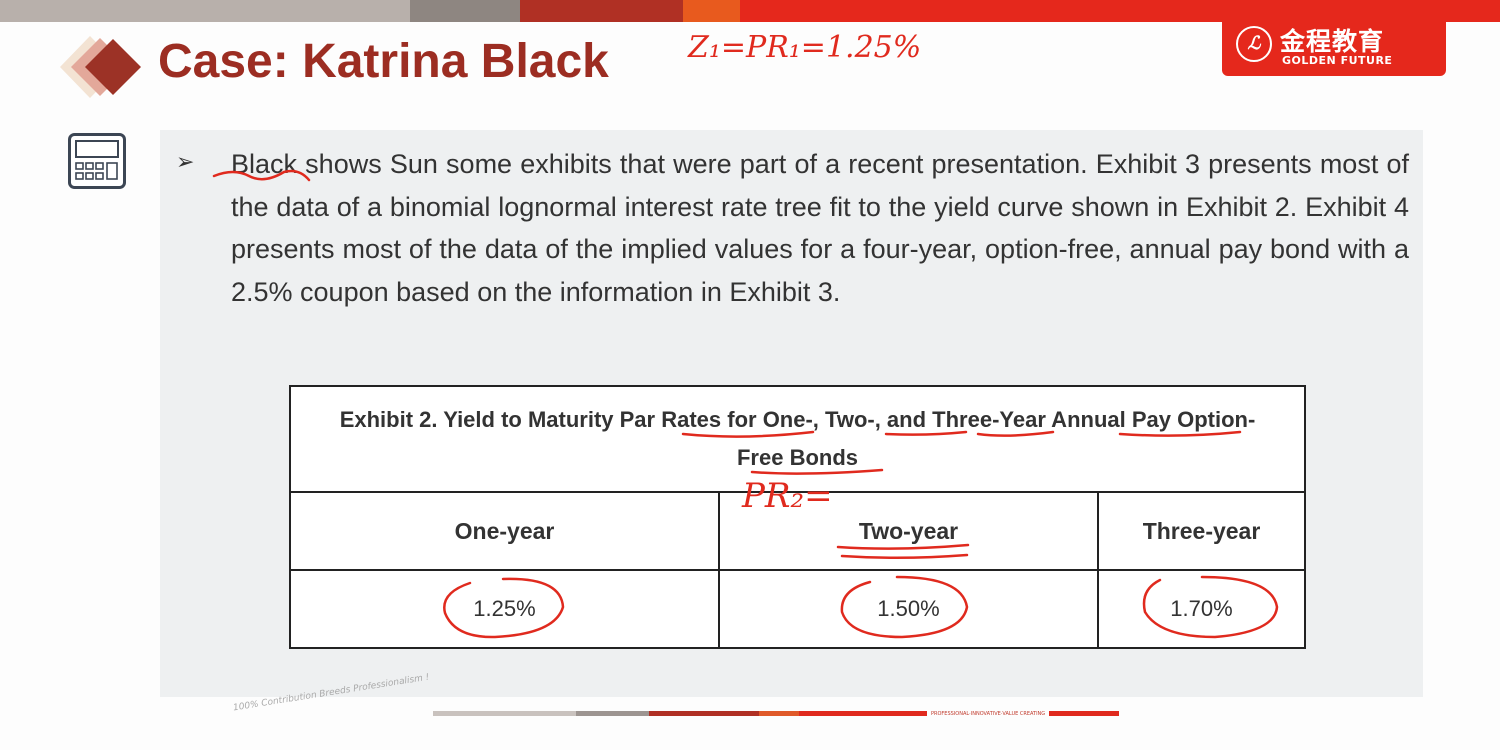 This screenshot has width=1500, height=750. What do you see at coordinates (1254, 44) in the screenshot?
I see `logo-seal-icon: ℒ` at bounding box center [1254, 44].